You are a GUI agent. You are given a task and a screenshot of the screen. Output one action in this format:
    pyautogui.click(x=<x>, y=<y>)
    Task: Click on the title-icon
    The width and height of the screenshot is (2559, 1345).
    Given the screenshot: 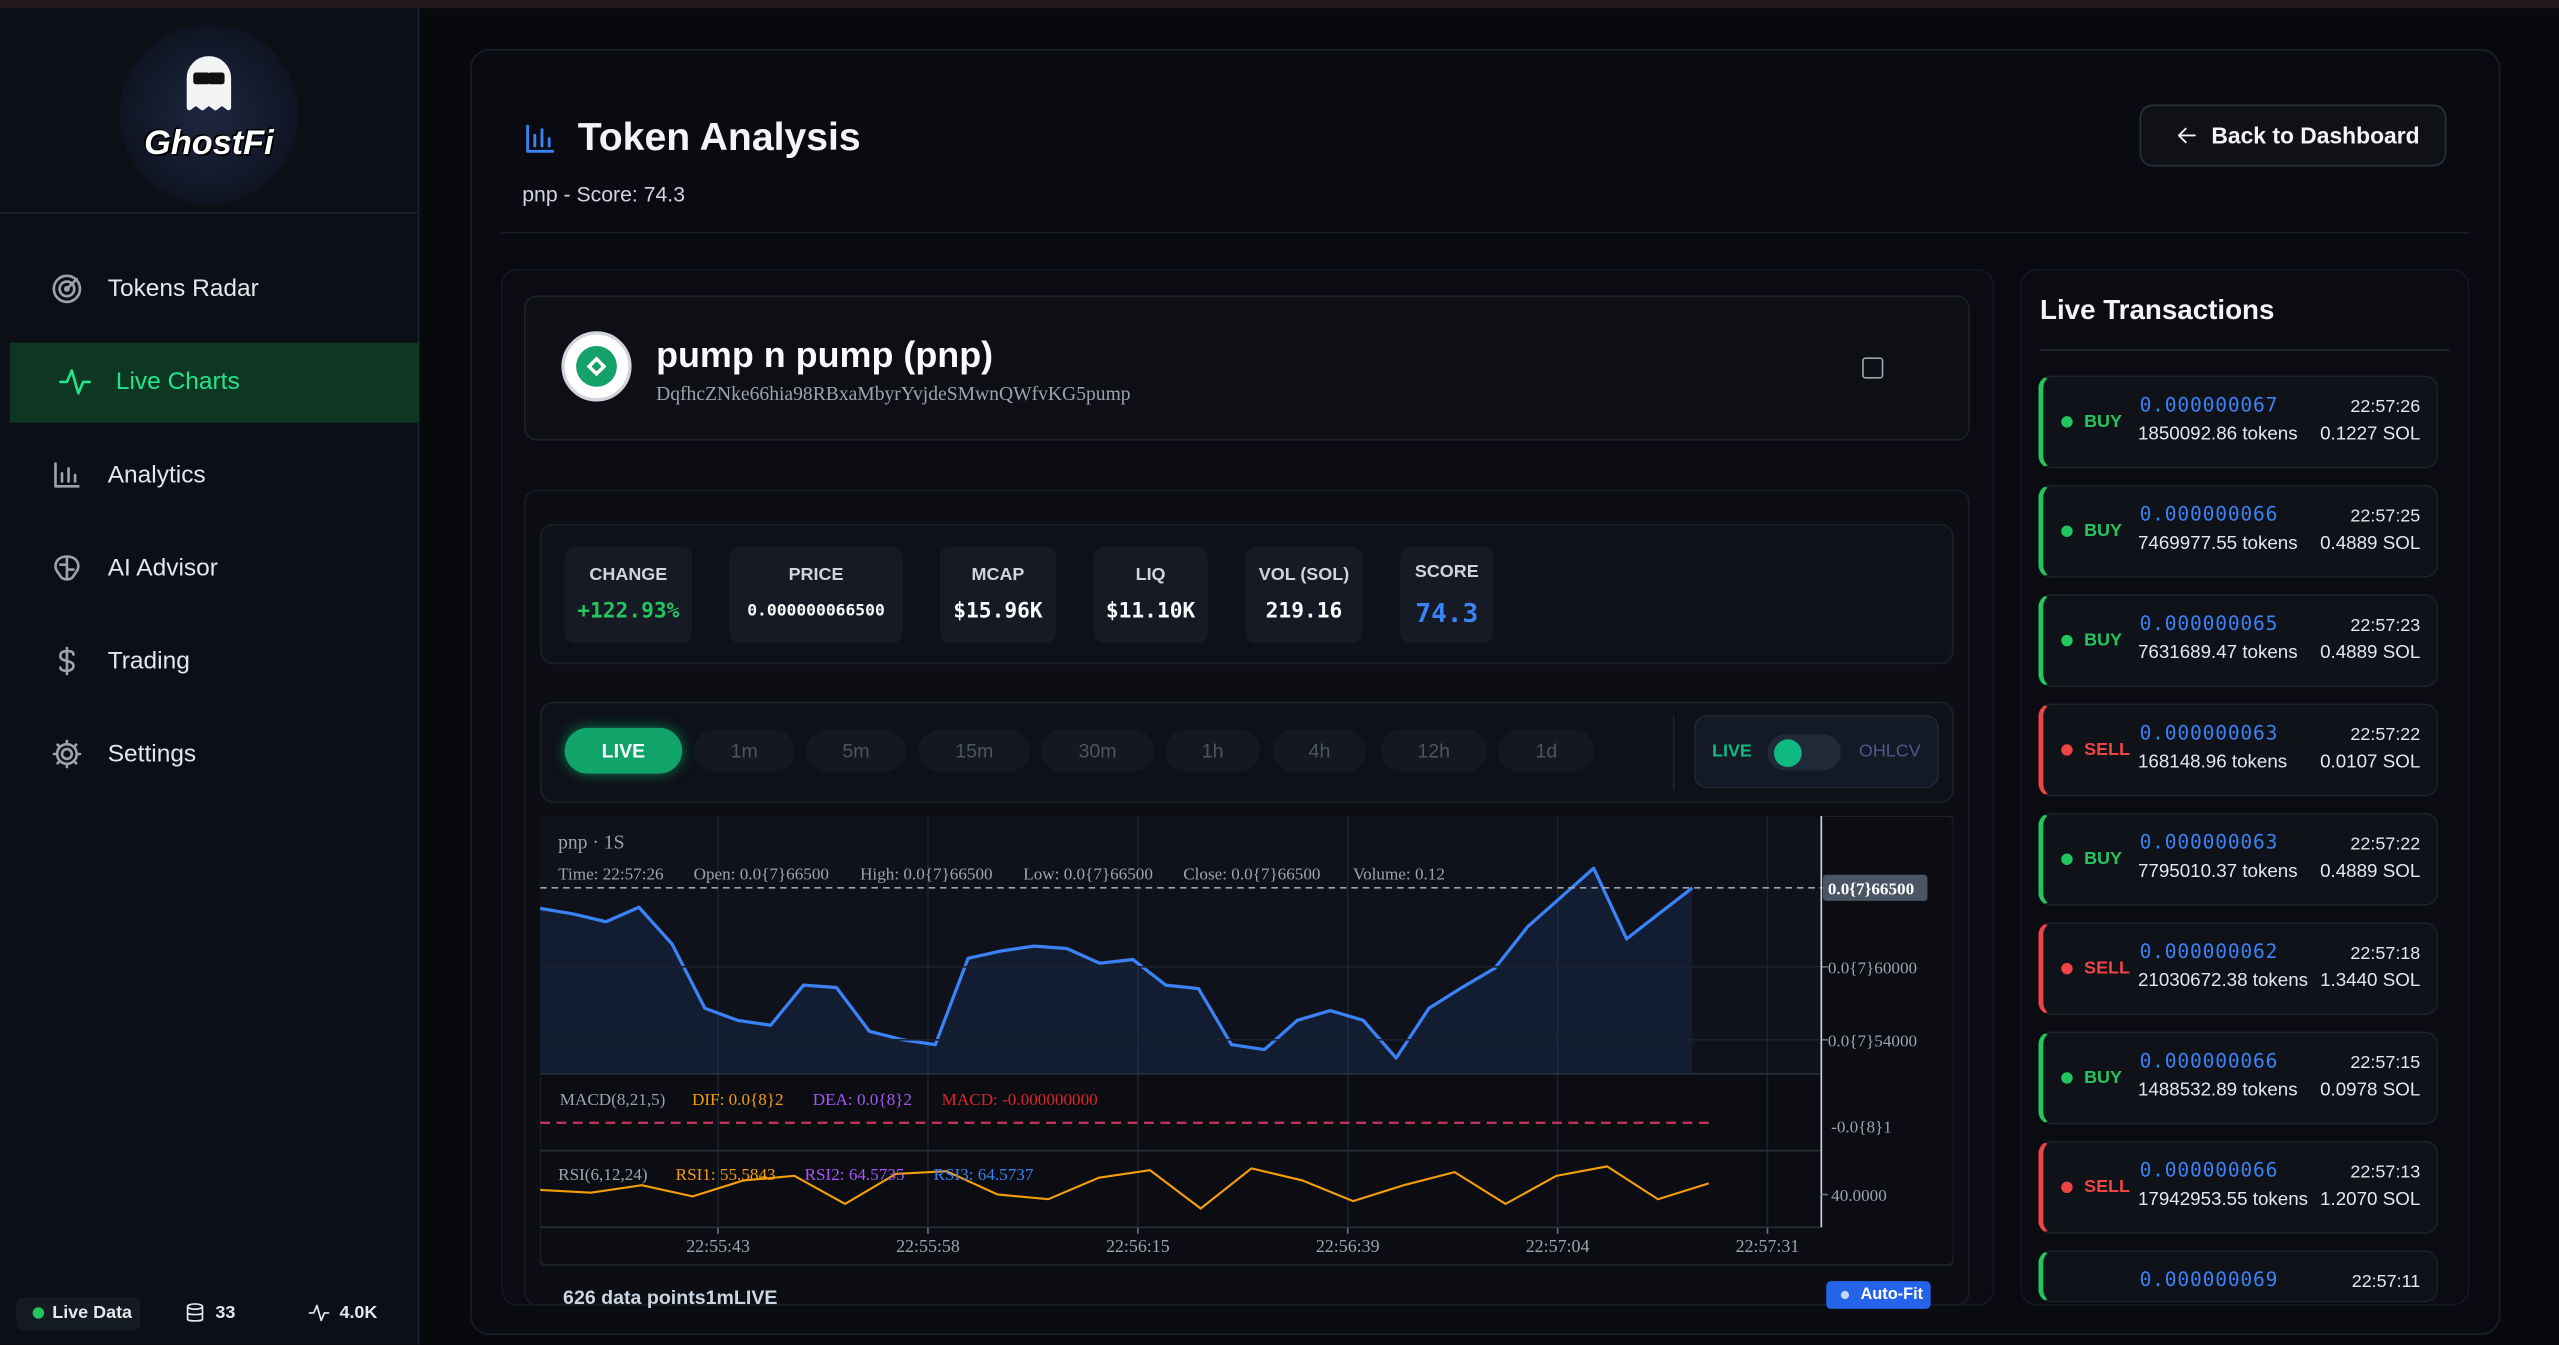 What is the action you would take?
    pyautogui.click(x=540, y=139)
    